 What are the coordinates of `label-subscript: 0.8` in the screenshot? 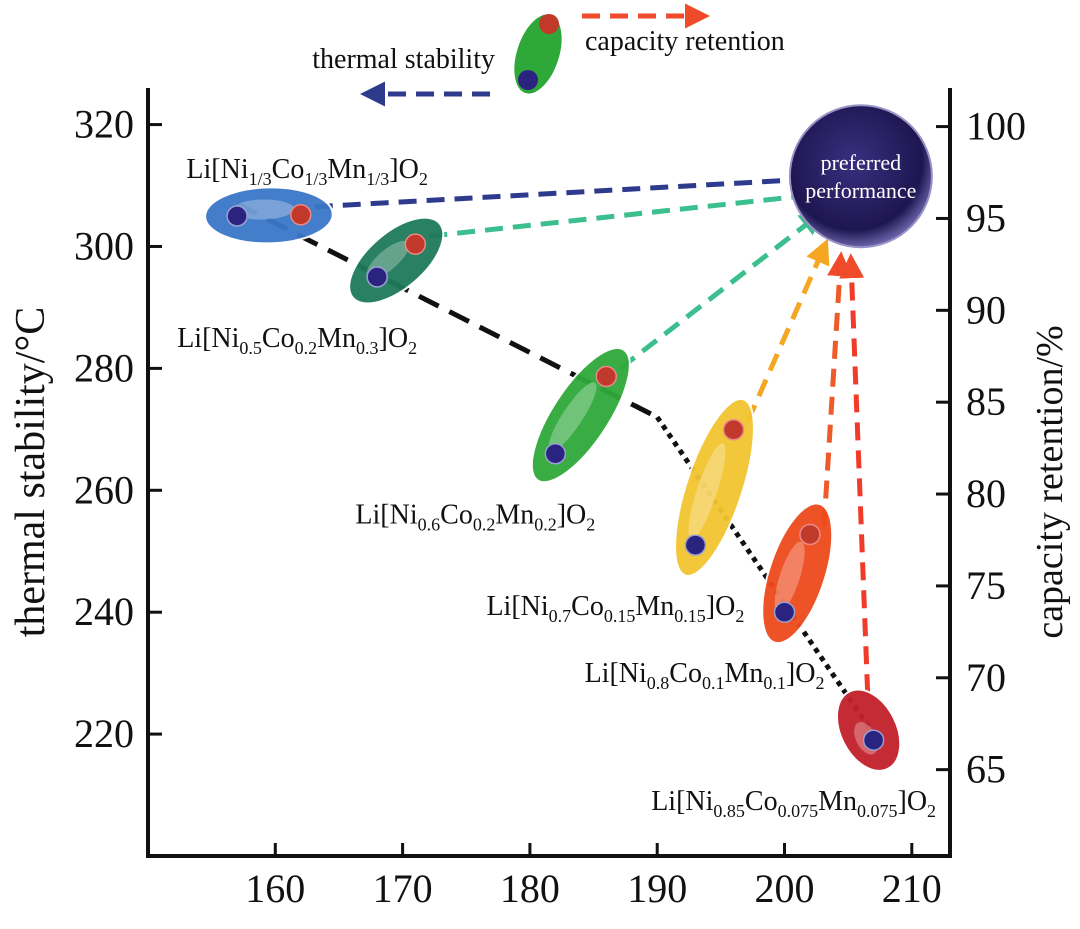 It's located at (658, 683).